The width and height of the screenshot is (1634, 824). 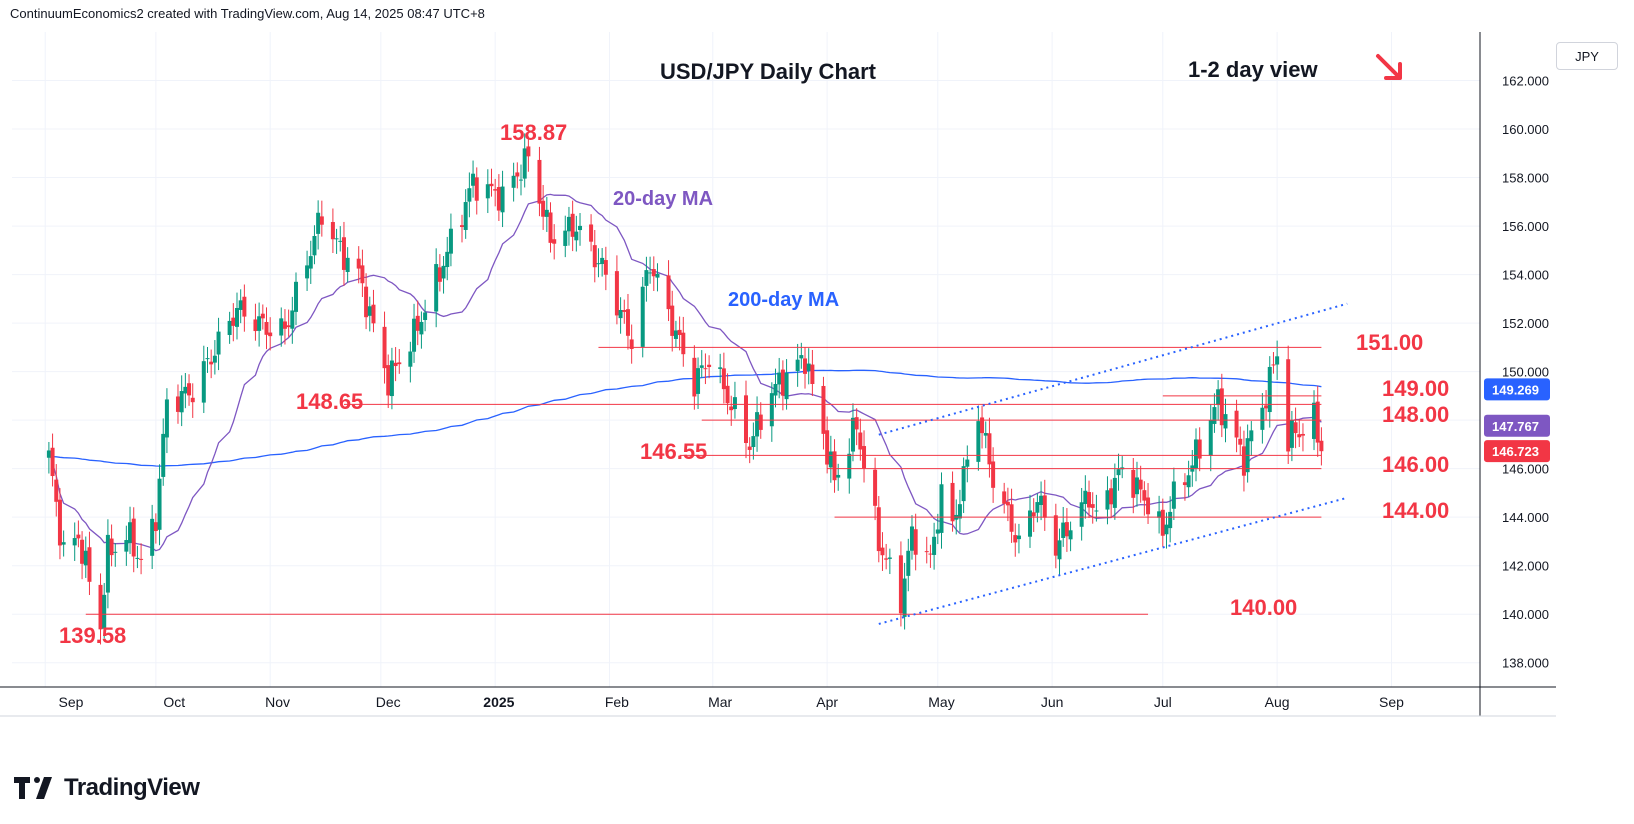 I want to click on time-tick-label: May, so click(x=941, y=702).